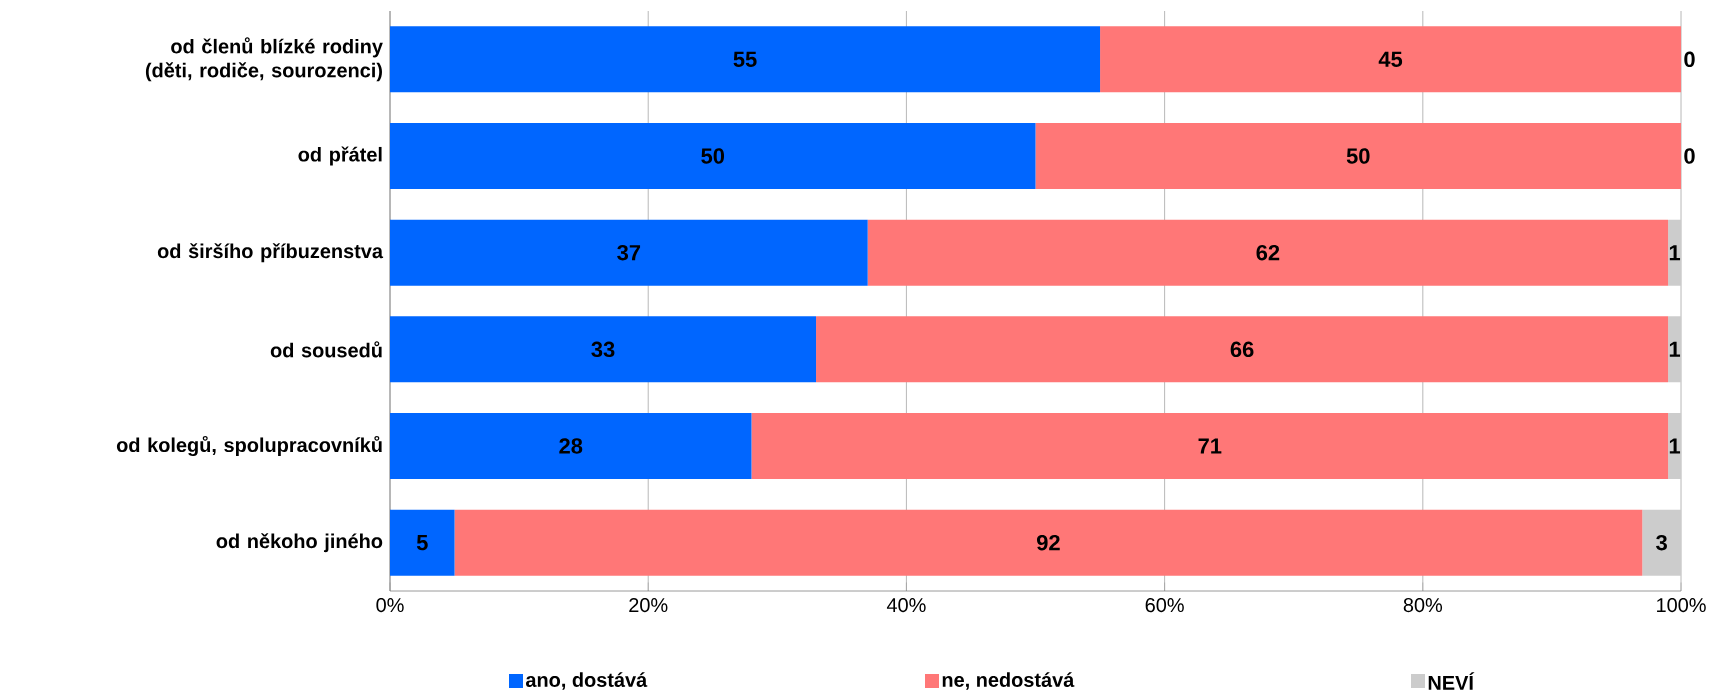  I want to click on legend-label: ano, dostává, so click(586, 681).